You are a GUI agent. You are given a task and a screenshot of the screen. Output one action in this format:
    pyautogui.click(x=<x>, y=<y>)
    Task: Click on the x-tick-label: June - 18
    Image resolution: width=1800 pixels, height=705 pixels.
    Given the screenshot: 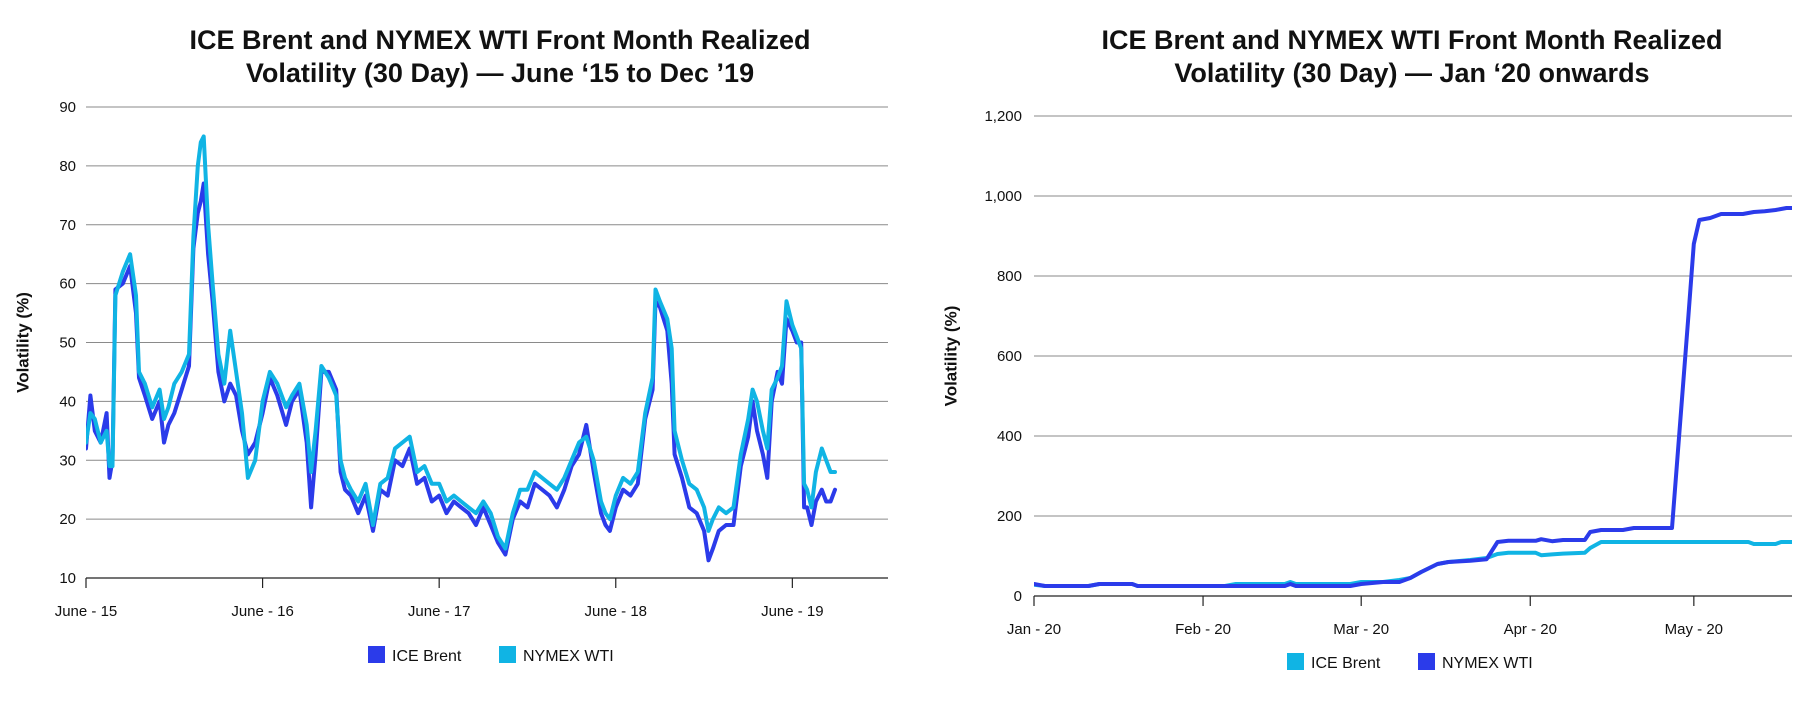 What is the action you would take?
    pyautogui.click(x=615, y=611)
    